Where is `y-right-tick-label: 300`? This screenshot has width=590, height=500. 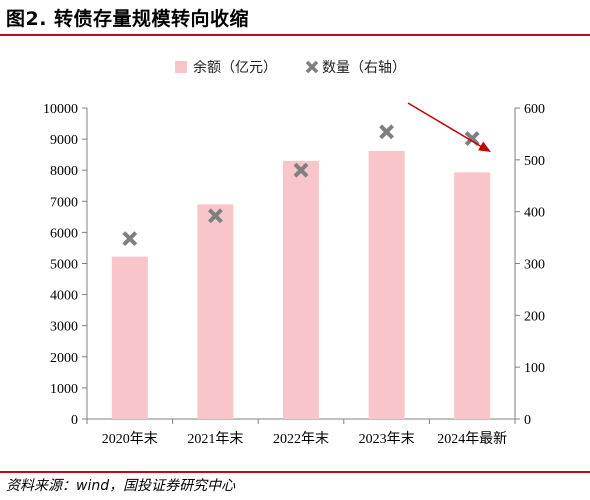 y-right-tick-label: 300 is located at coordinates (534, 265).